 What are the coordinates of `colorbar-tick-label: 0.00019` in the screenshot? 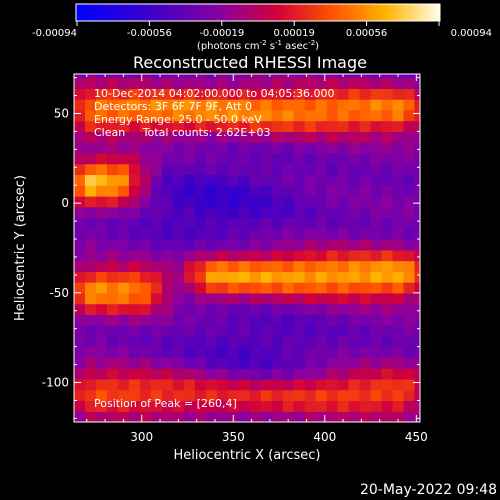 It's located at (294, 33).